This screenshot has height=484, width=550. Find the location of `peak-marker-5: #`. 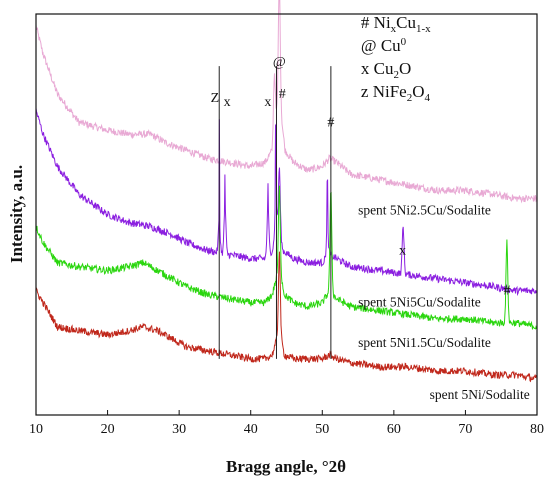

peak-marker-5: # is located at coordinates (330, 122).